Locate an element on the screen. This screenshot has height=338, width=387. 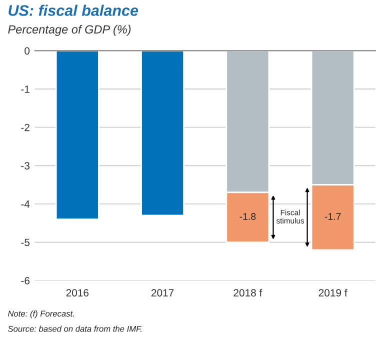
text: Note: (f) Forecast. is located at coordinates (41, 314).